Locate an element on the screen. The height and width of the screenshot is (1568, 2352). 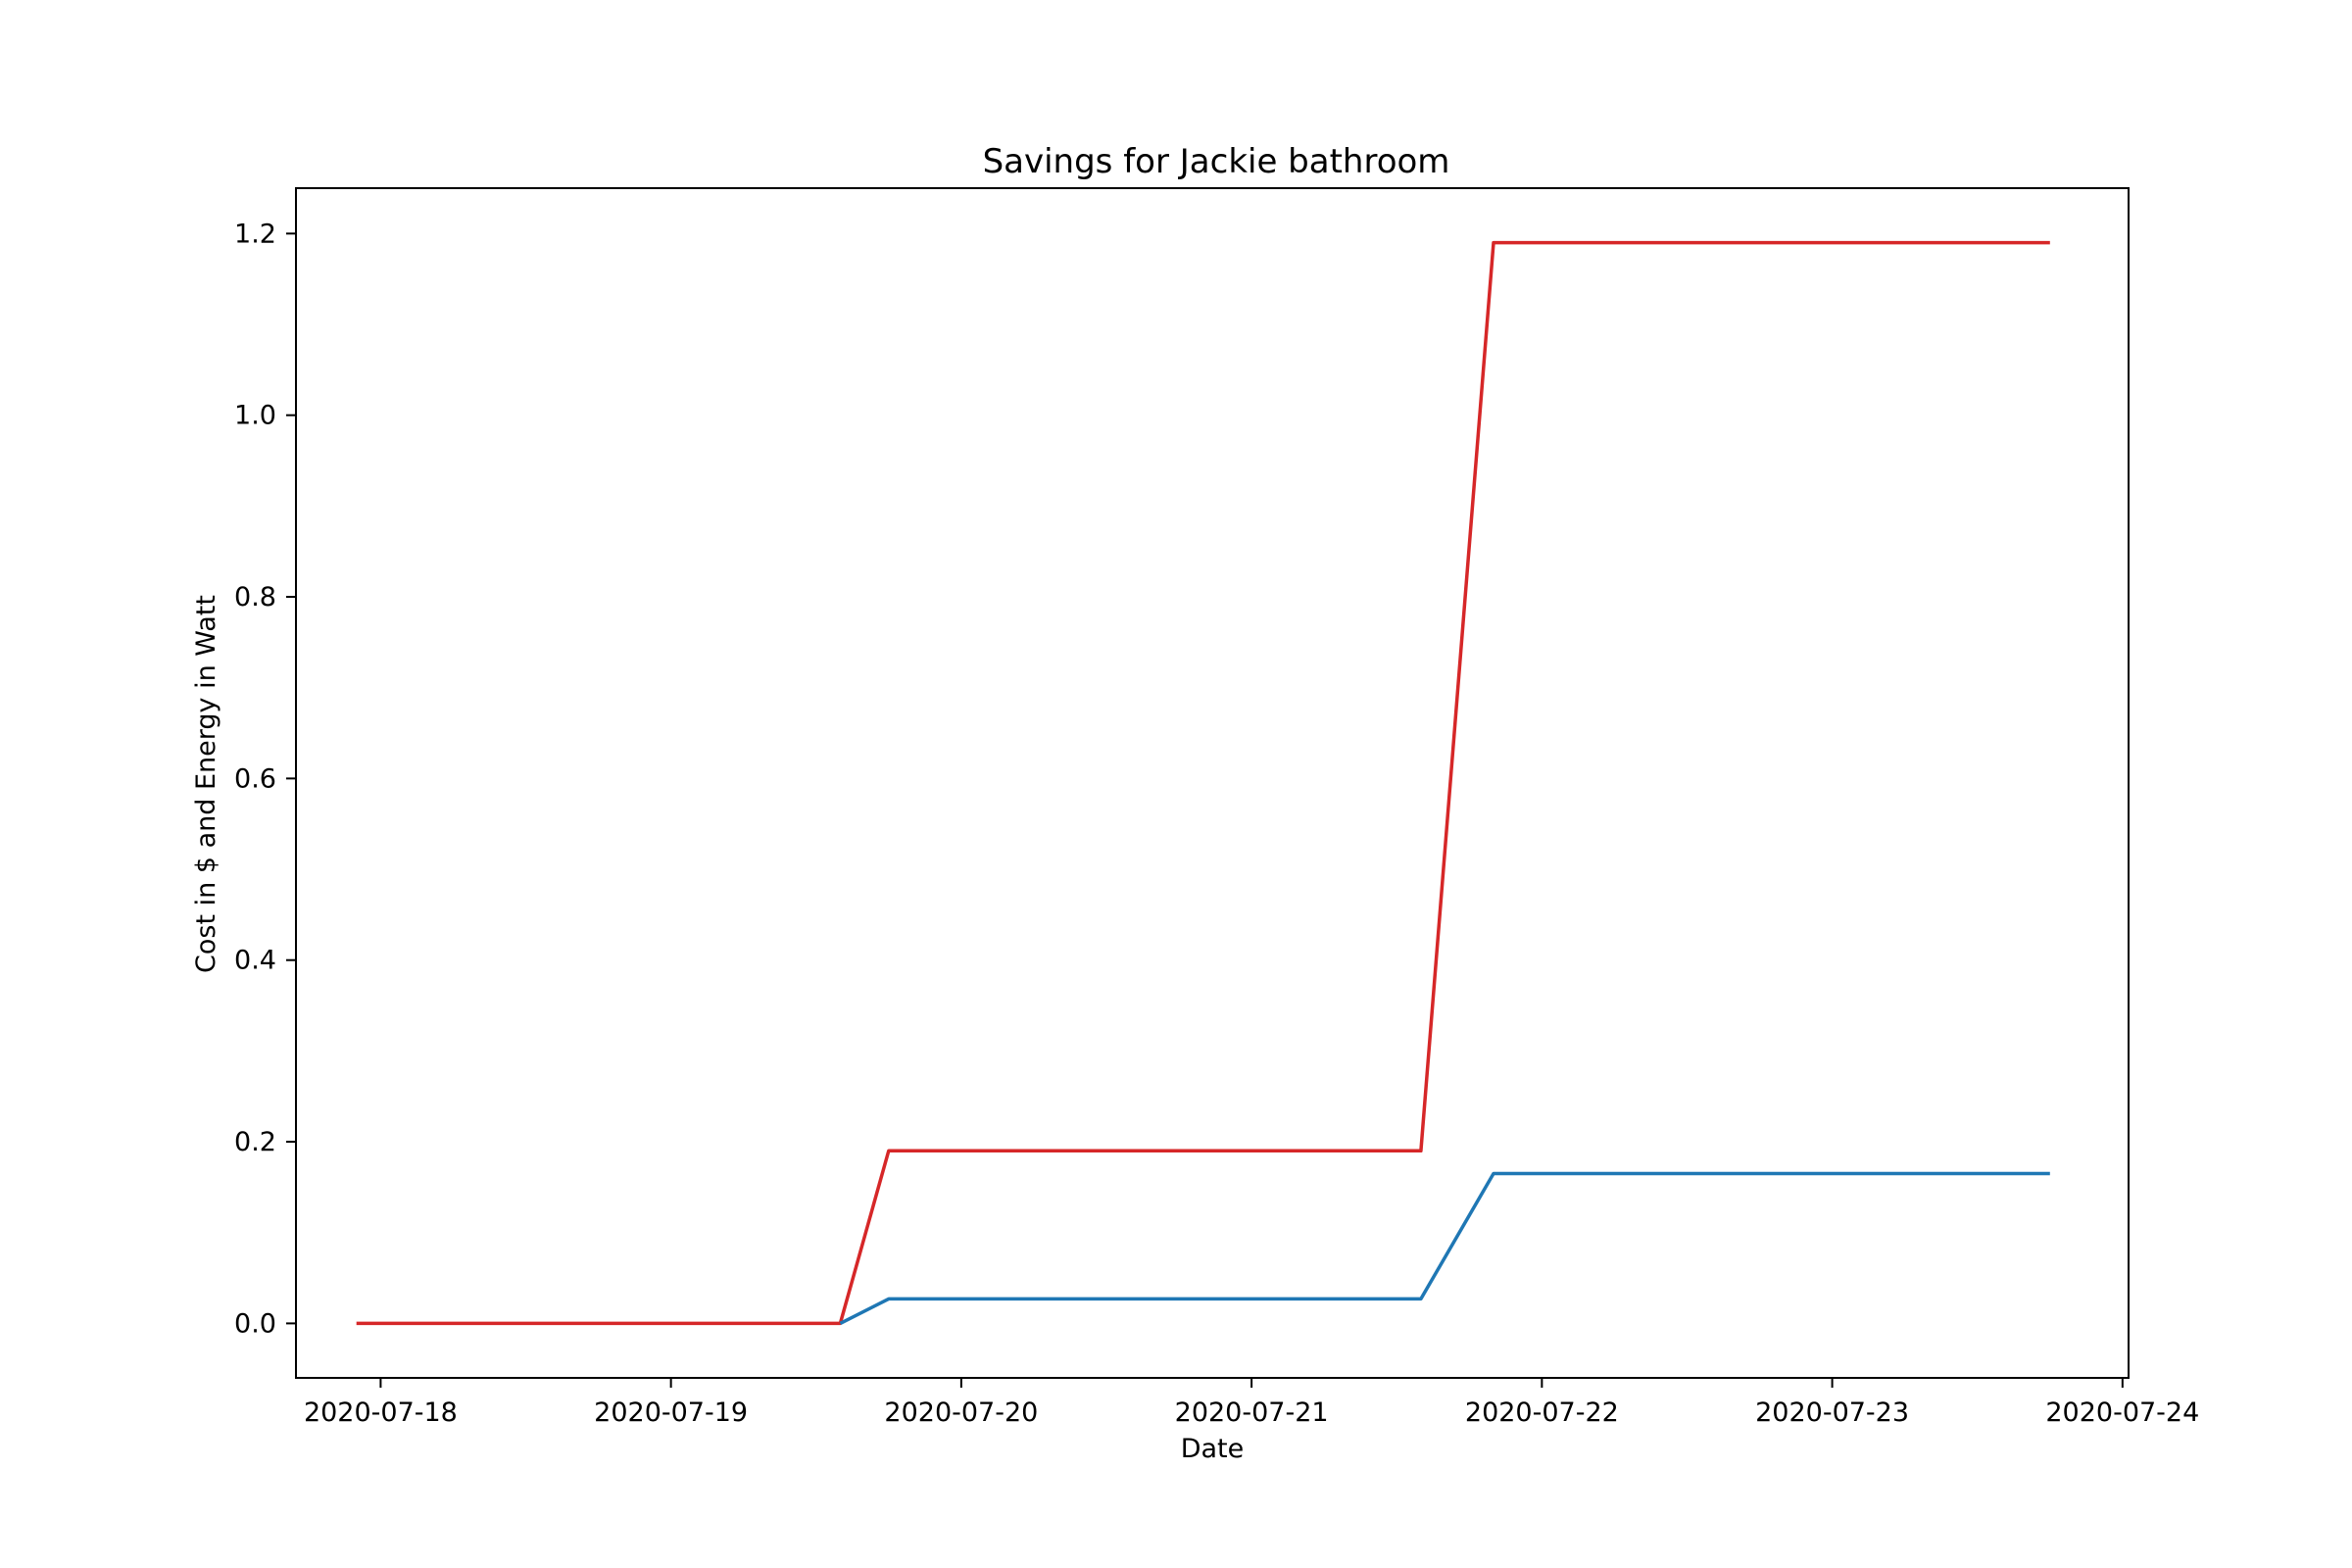
y-axis-ticks: 0.0 0.2 0.4 0.6 0.8 1.0 1.2 is located at coordinates (265, 779).